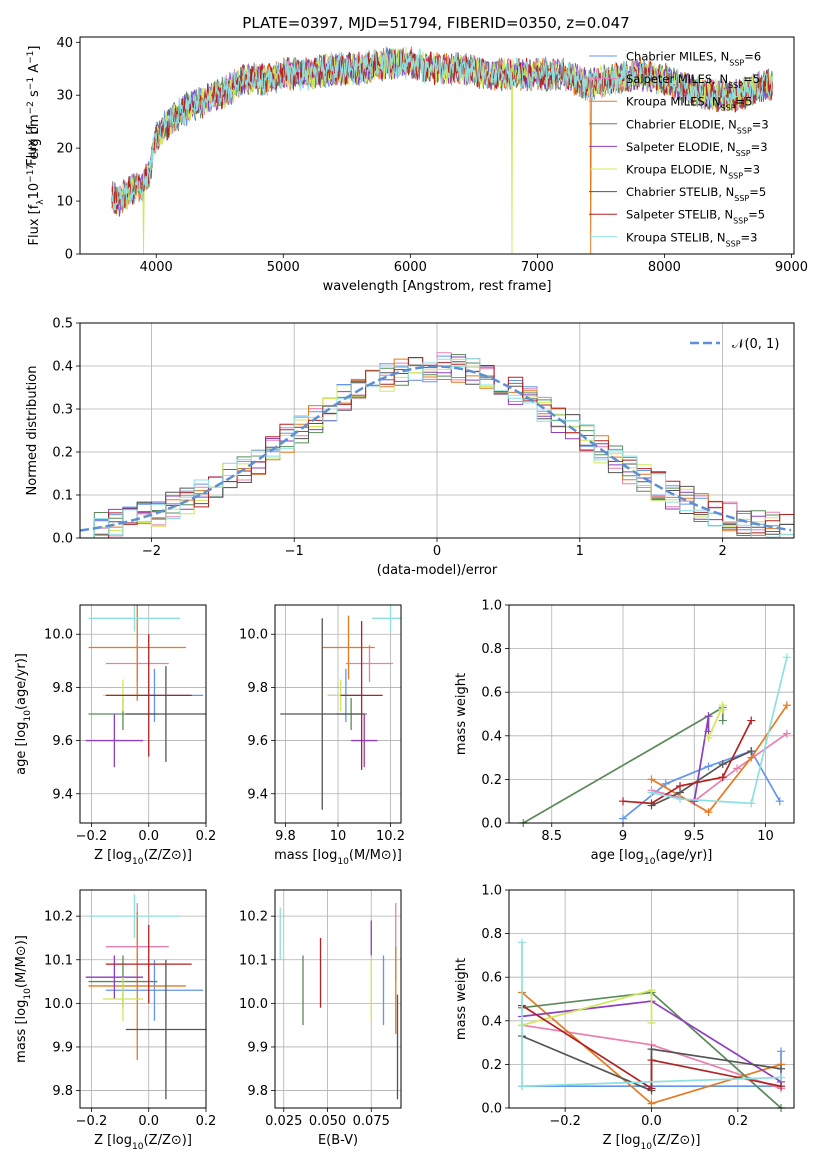 This screenshot has width=819, height=1170. I want to click on residuals-normal-curve, so click(435, 448).